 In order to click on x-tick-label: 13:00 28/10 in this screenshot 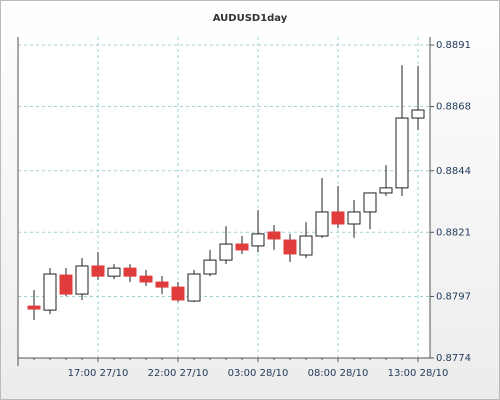, I will do `click(418, 373)`.